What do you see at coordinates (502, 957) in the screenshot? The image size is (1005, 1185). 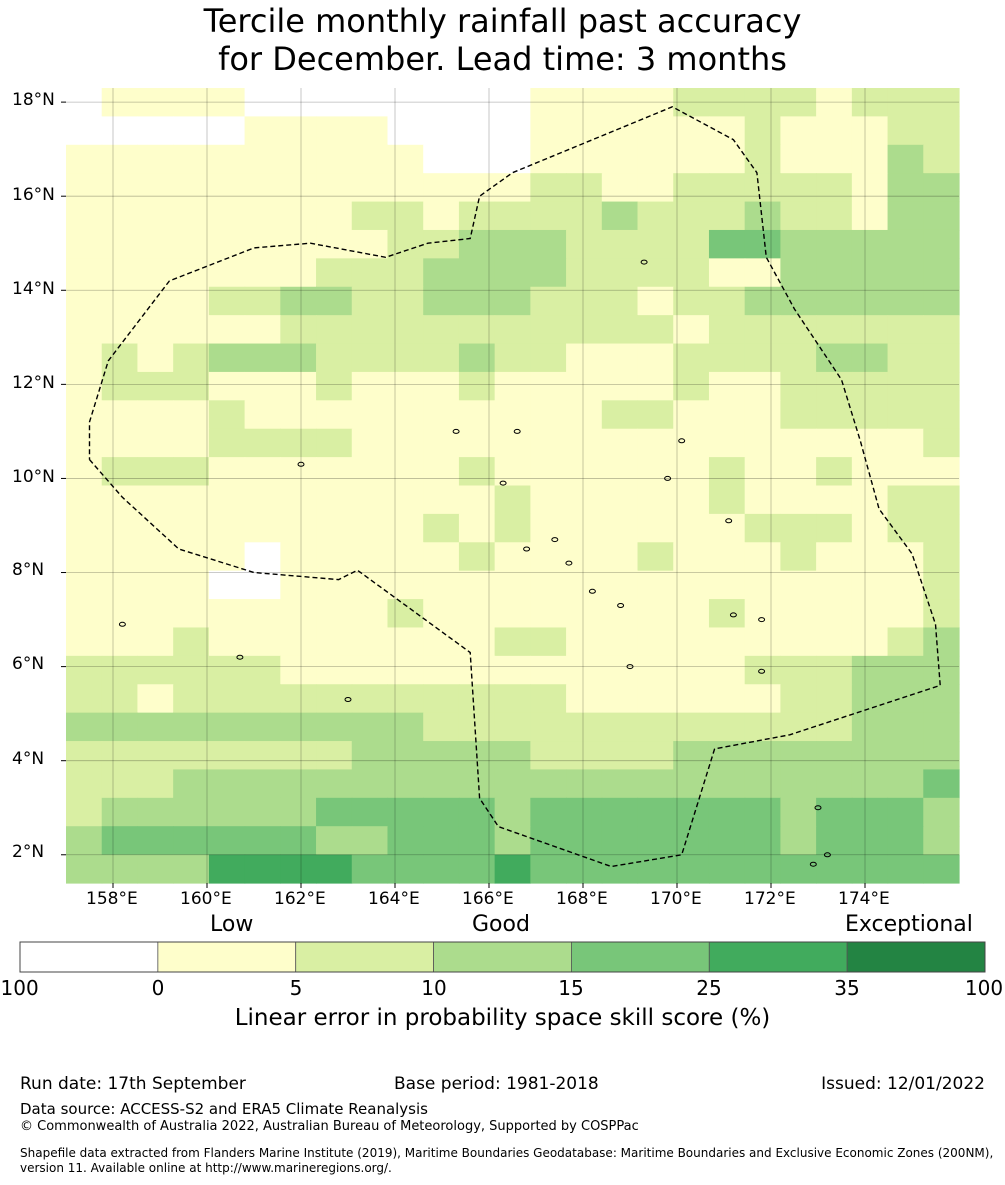 I see `colorbar-frame` at bounding box center [502, 957].